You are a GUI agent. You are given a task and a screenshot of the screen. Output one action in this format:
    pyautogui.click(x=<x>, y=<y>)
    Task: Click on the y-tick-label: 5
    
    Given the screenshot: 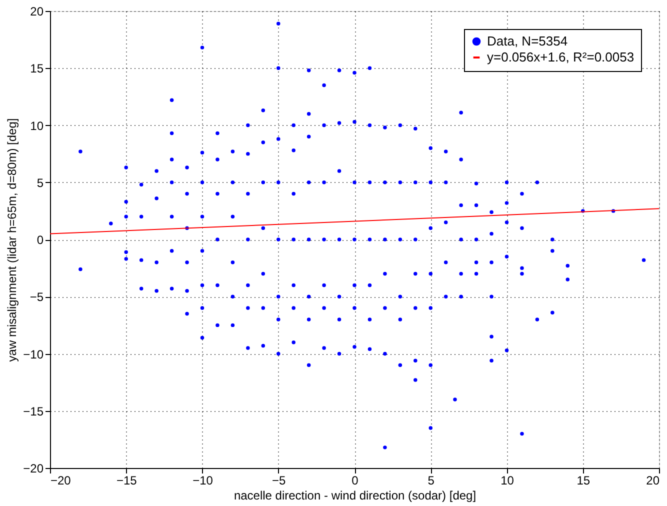 What is the action you would take?
    pyautogui.click(x=40, y=183)
    